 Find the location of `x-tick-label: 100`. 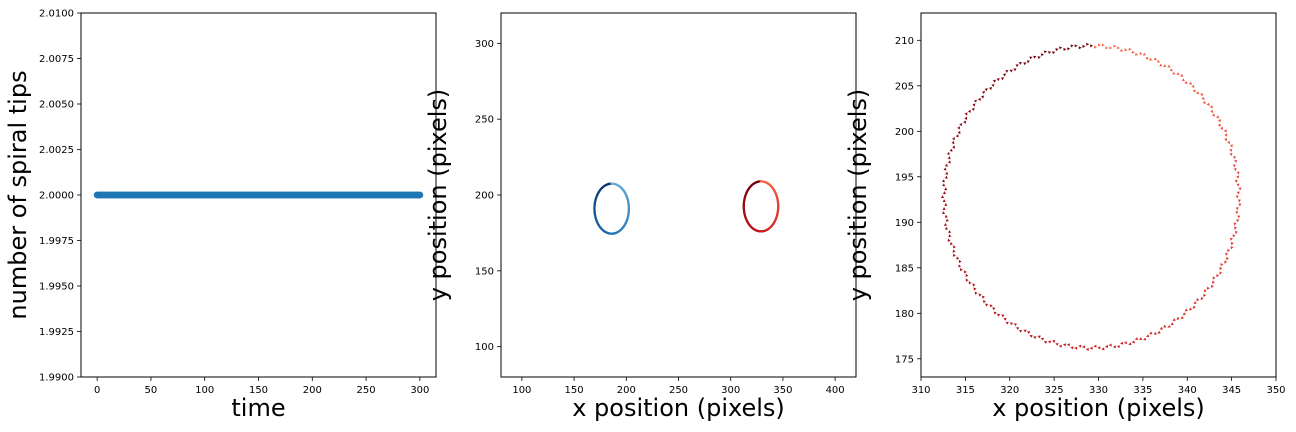

x-tick-label: 100 is located at coordinates (204, 390).